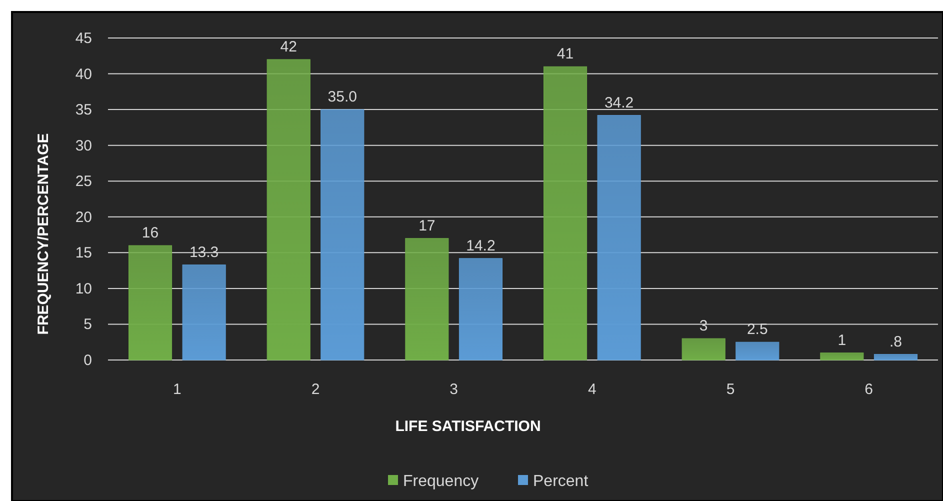  What do you see at coordinates (150, 233) in the screenshot?
I see `data-label: 16` at bounding box center [150, 233].